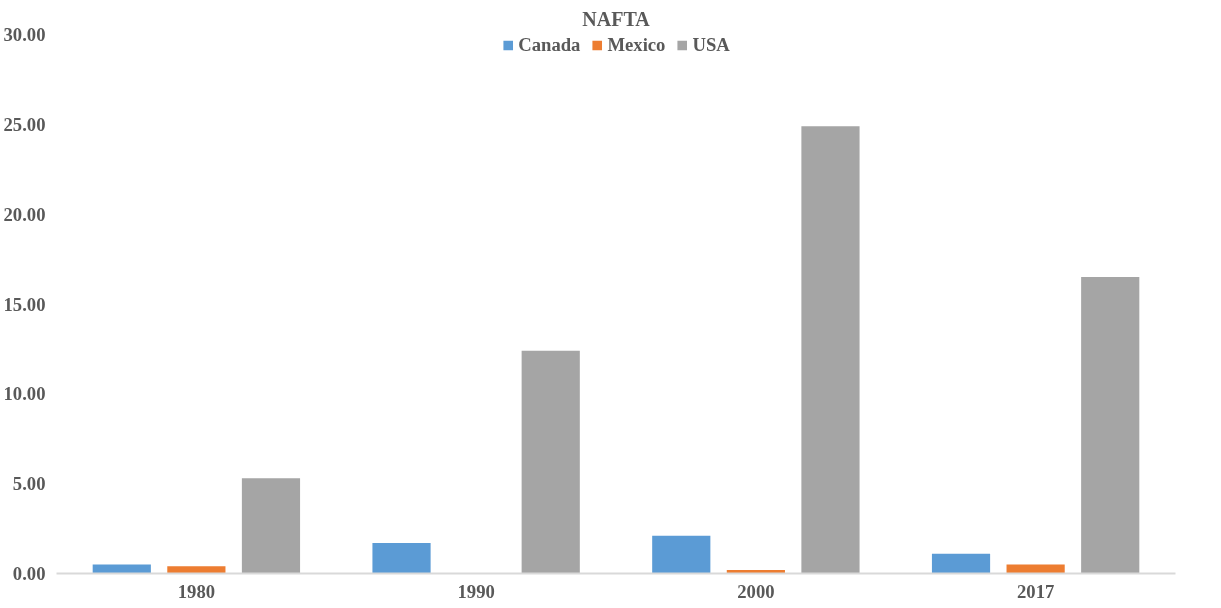 The width and height of the screenshot is (1221, 608). What do you see at coordinates (1035, 591) in the screenshot?
I see `x-tick-label: 2017` at bounding box center [1035, 591].